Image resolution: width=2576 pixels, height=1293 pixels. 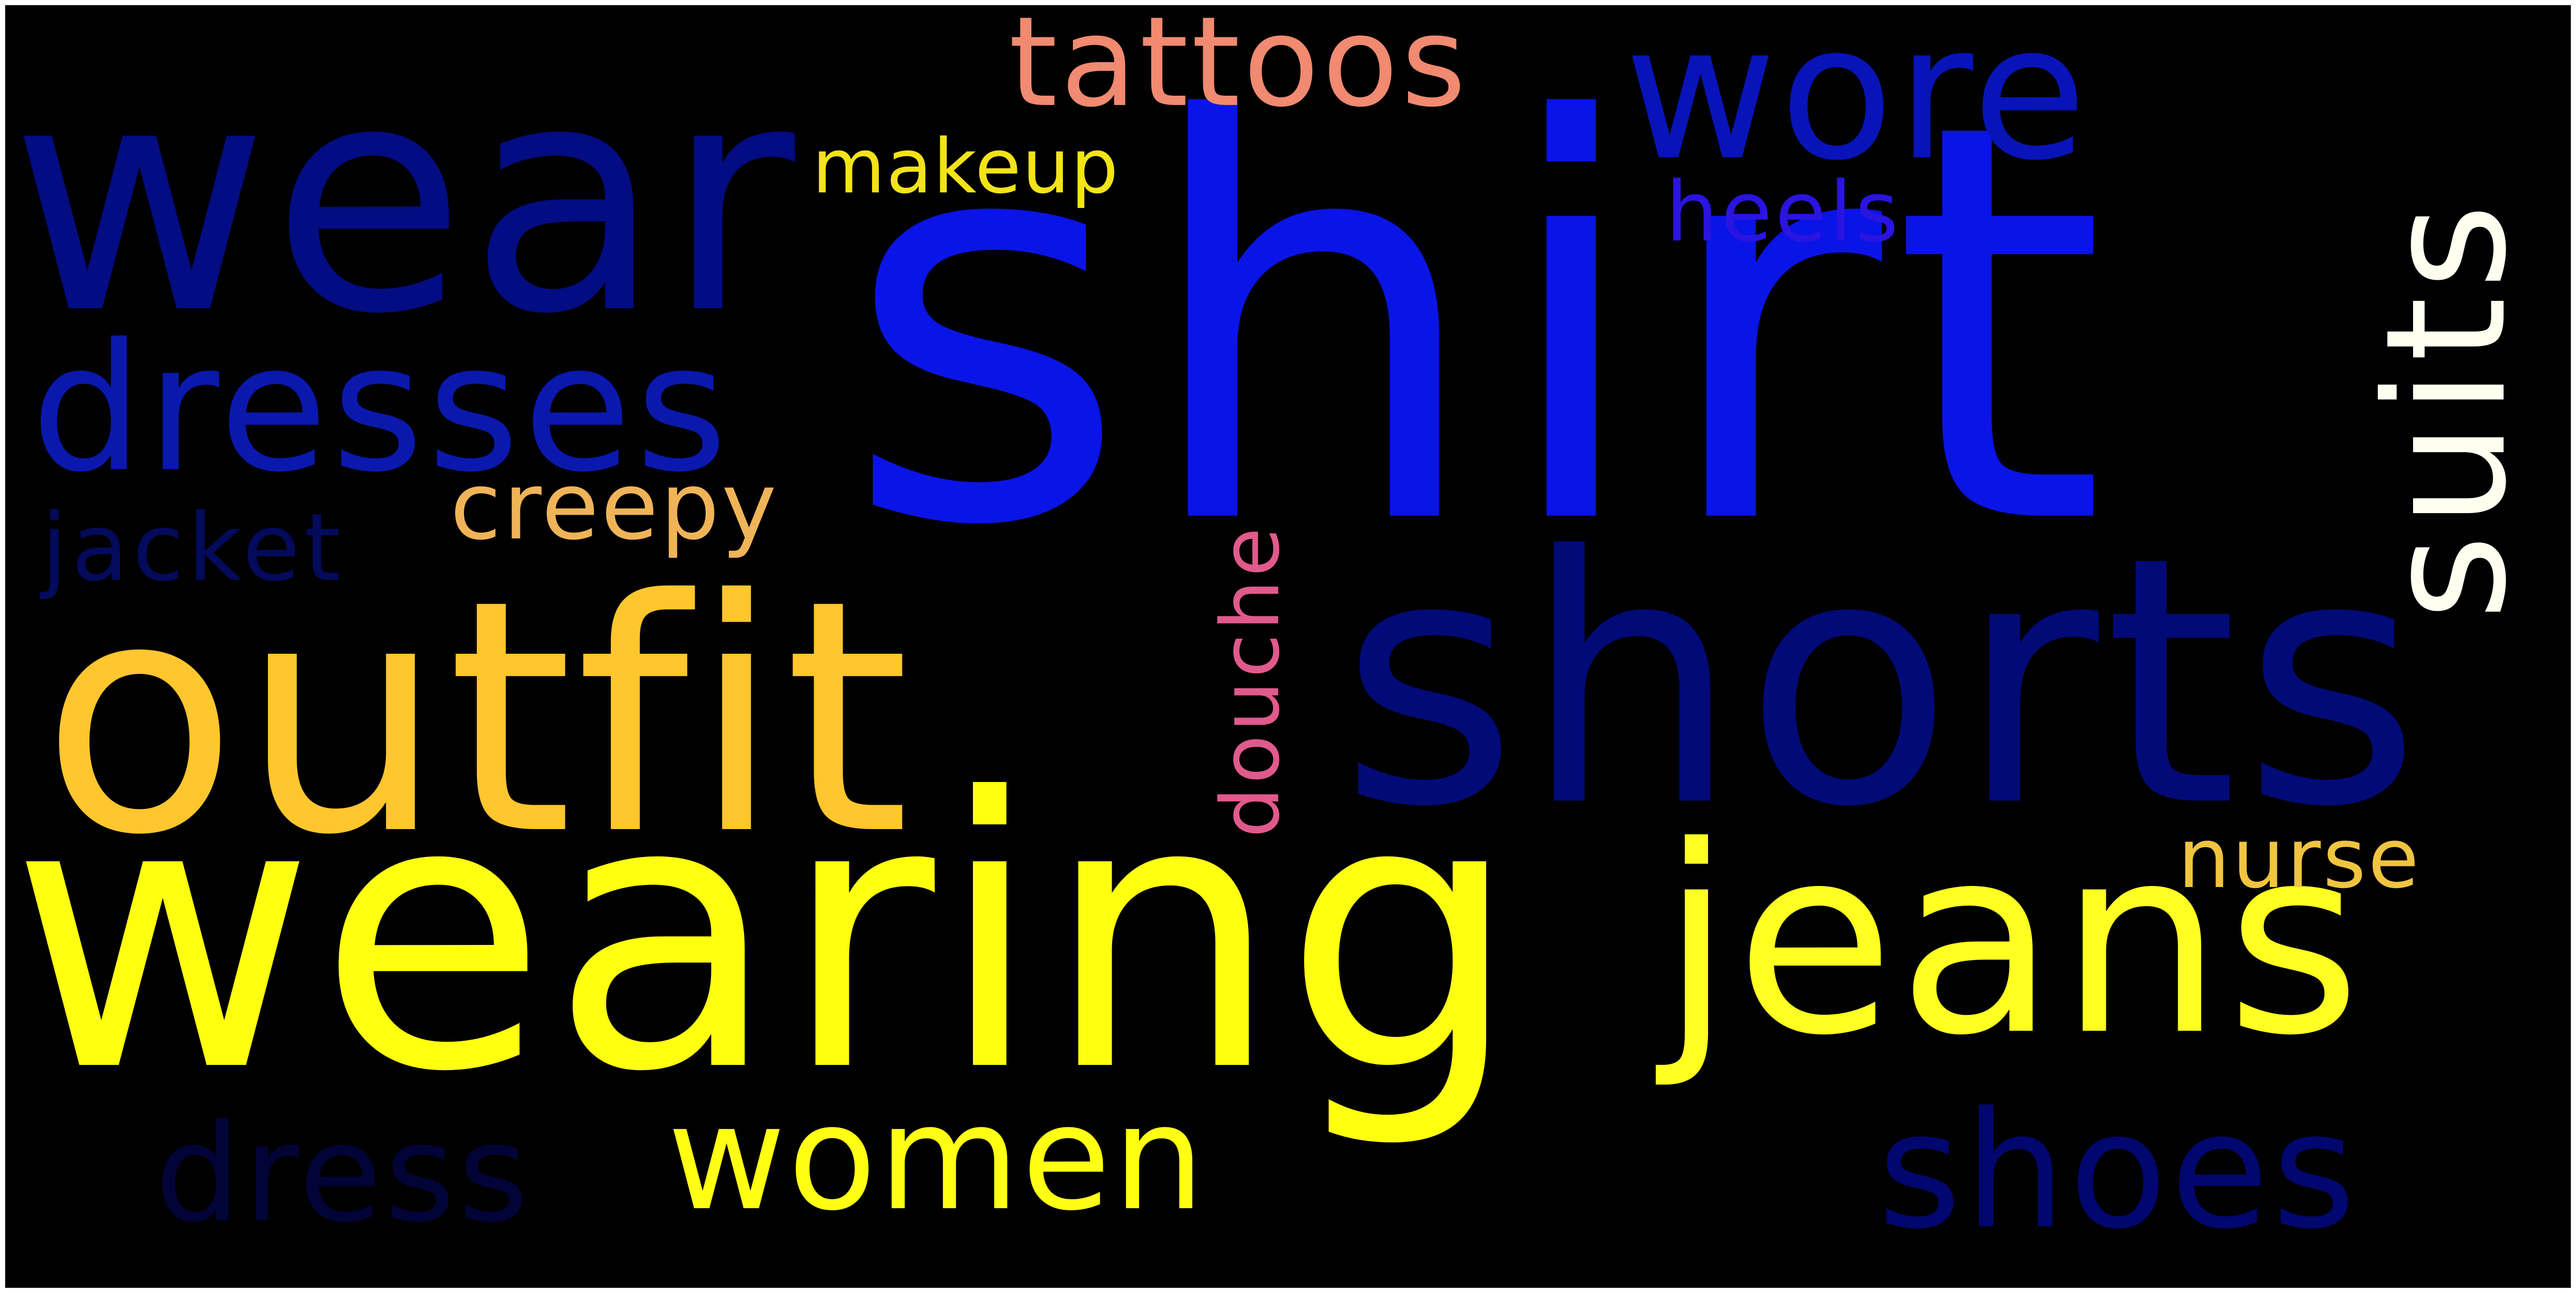 What do you see at coordinates (1784, 211) in the screenshot?
I see `word-heels: heels` at bounding box center [1784, 211].